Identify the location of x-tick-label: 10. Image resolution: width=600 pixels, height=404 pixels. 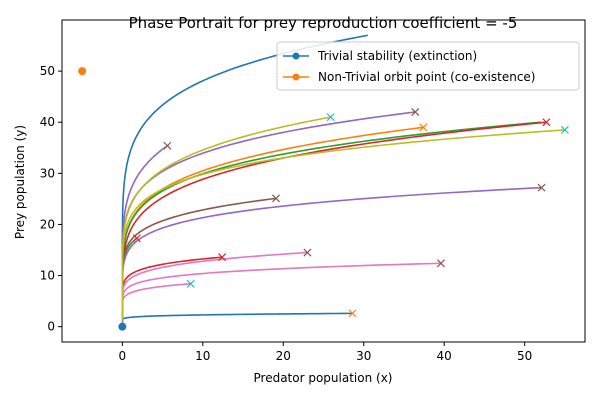
(202, 356).